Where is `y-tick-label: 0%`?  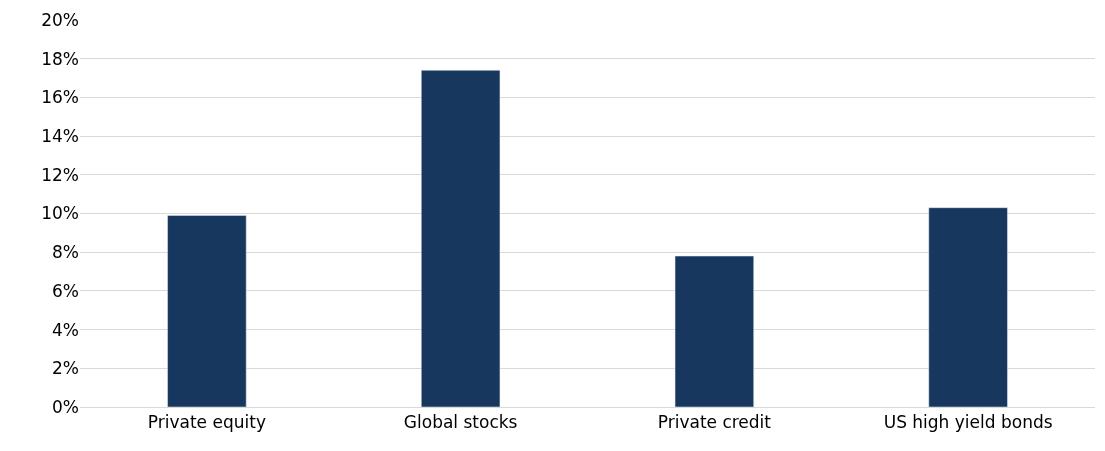 y-tick-label: 0% is located at coordinates (65, 406).